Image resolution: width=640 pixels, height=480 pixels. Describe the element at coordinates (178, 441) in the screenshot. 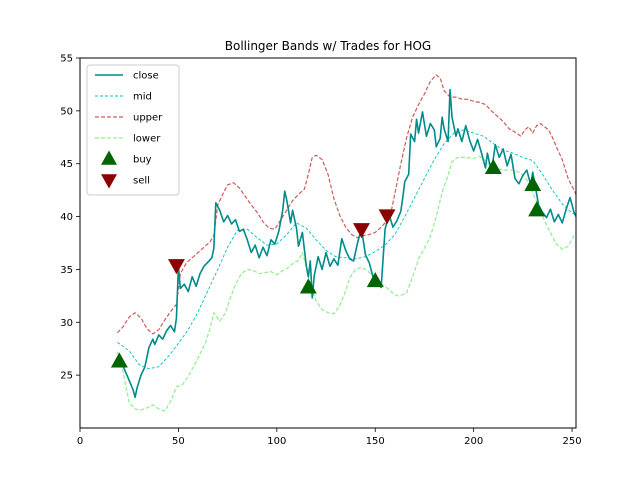

I see `x-tick-label-50: 50` at that location.